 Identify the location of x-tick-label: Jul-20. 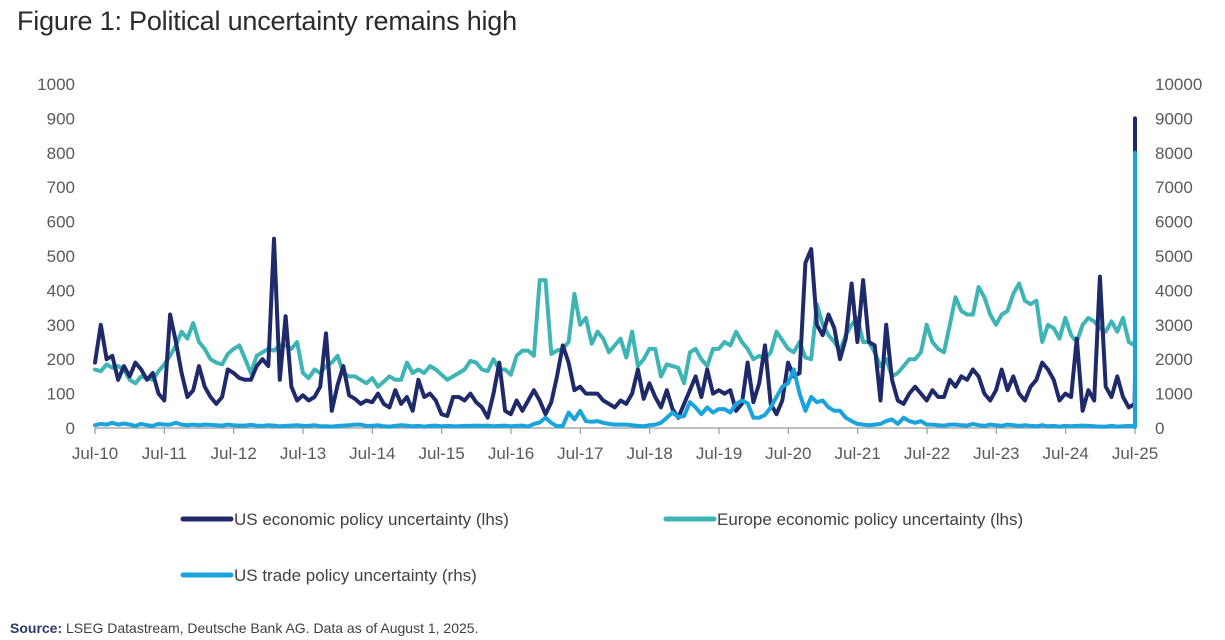
(788, 453).